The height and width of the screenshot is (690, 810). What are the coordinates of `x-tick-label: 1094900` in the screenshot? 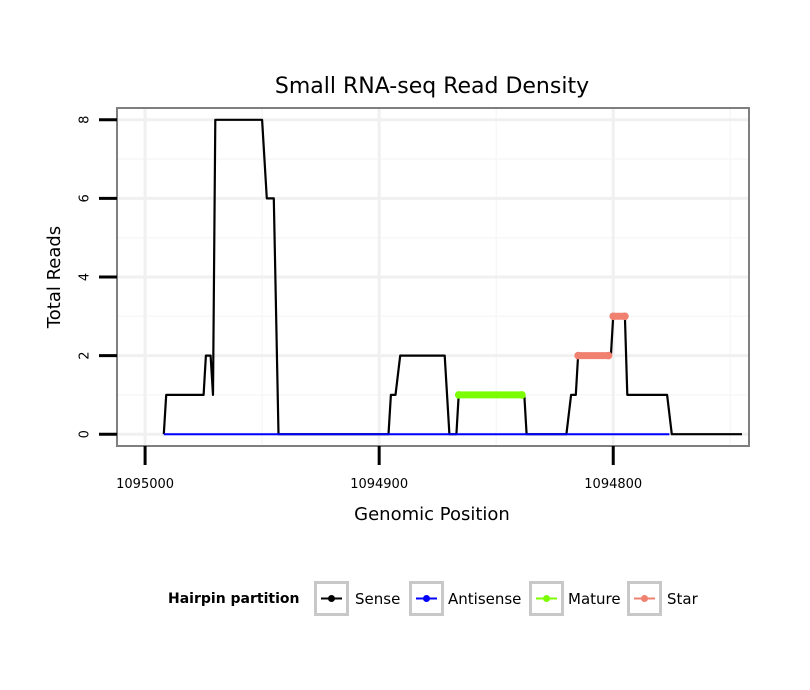 It's located at (379, 484).